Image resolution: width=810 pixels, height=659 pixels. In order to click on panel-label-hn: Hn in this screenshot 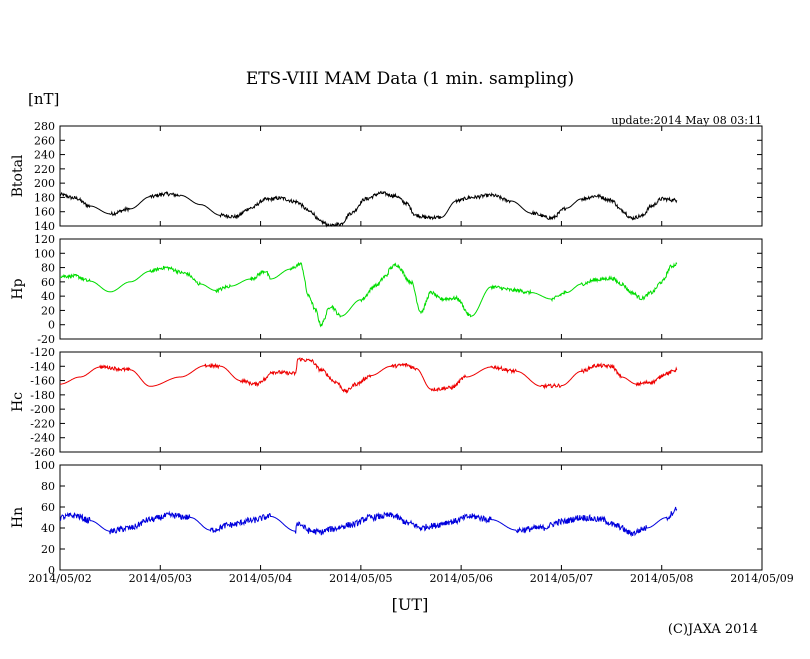, I will do `click(18, 517)`.